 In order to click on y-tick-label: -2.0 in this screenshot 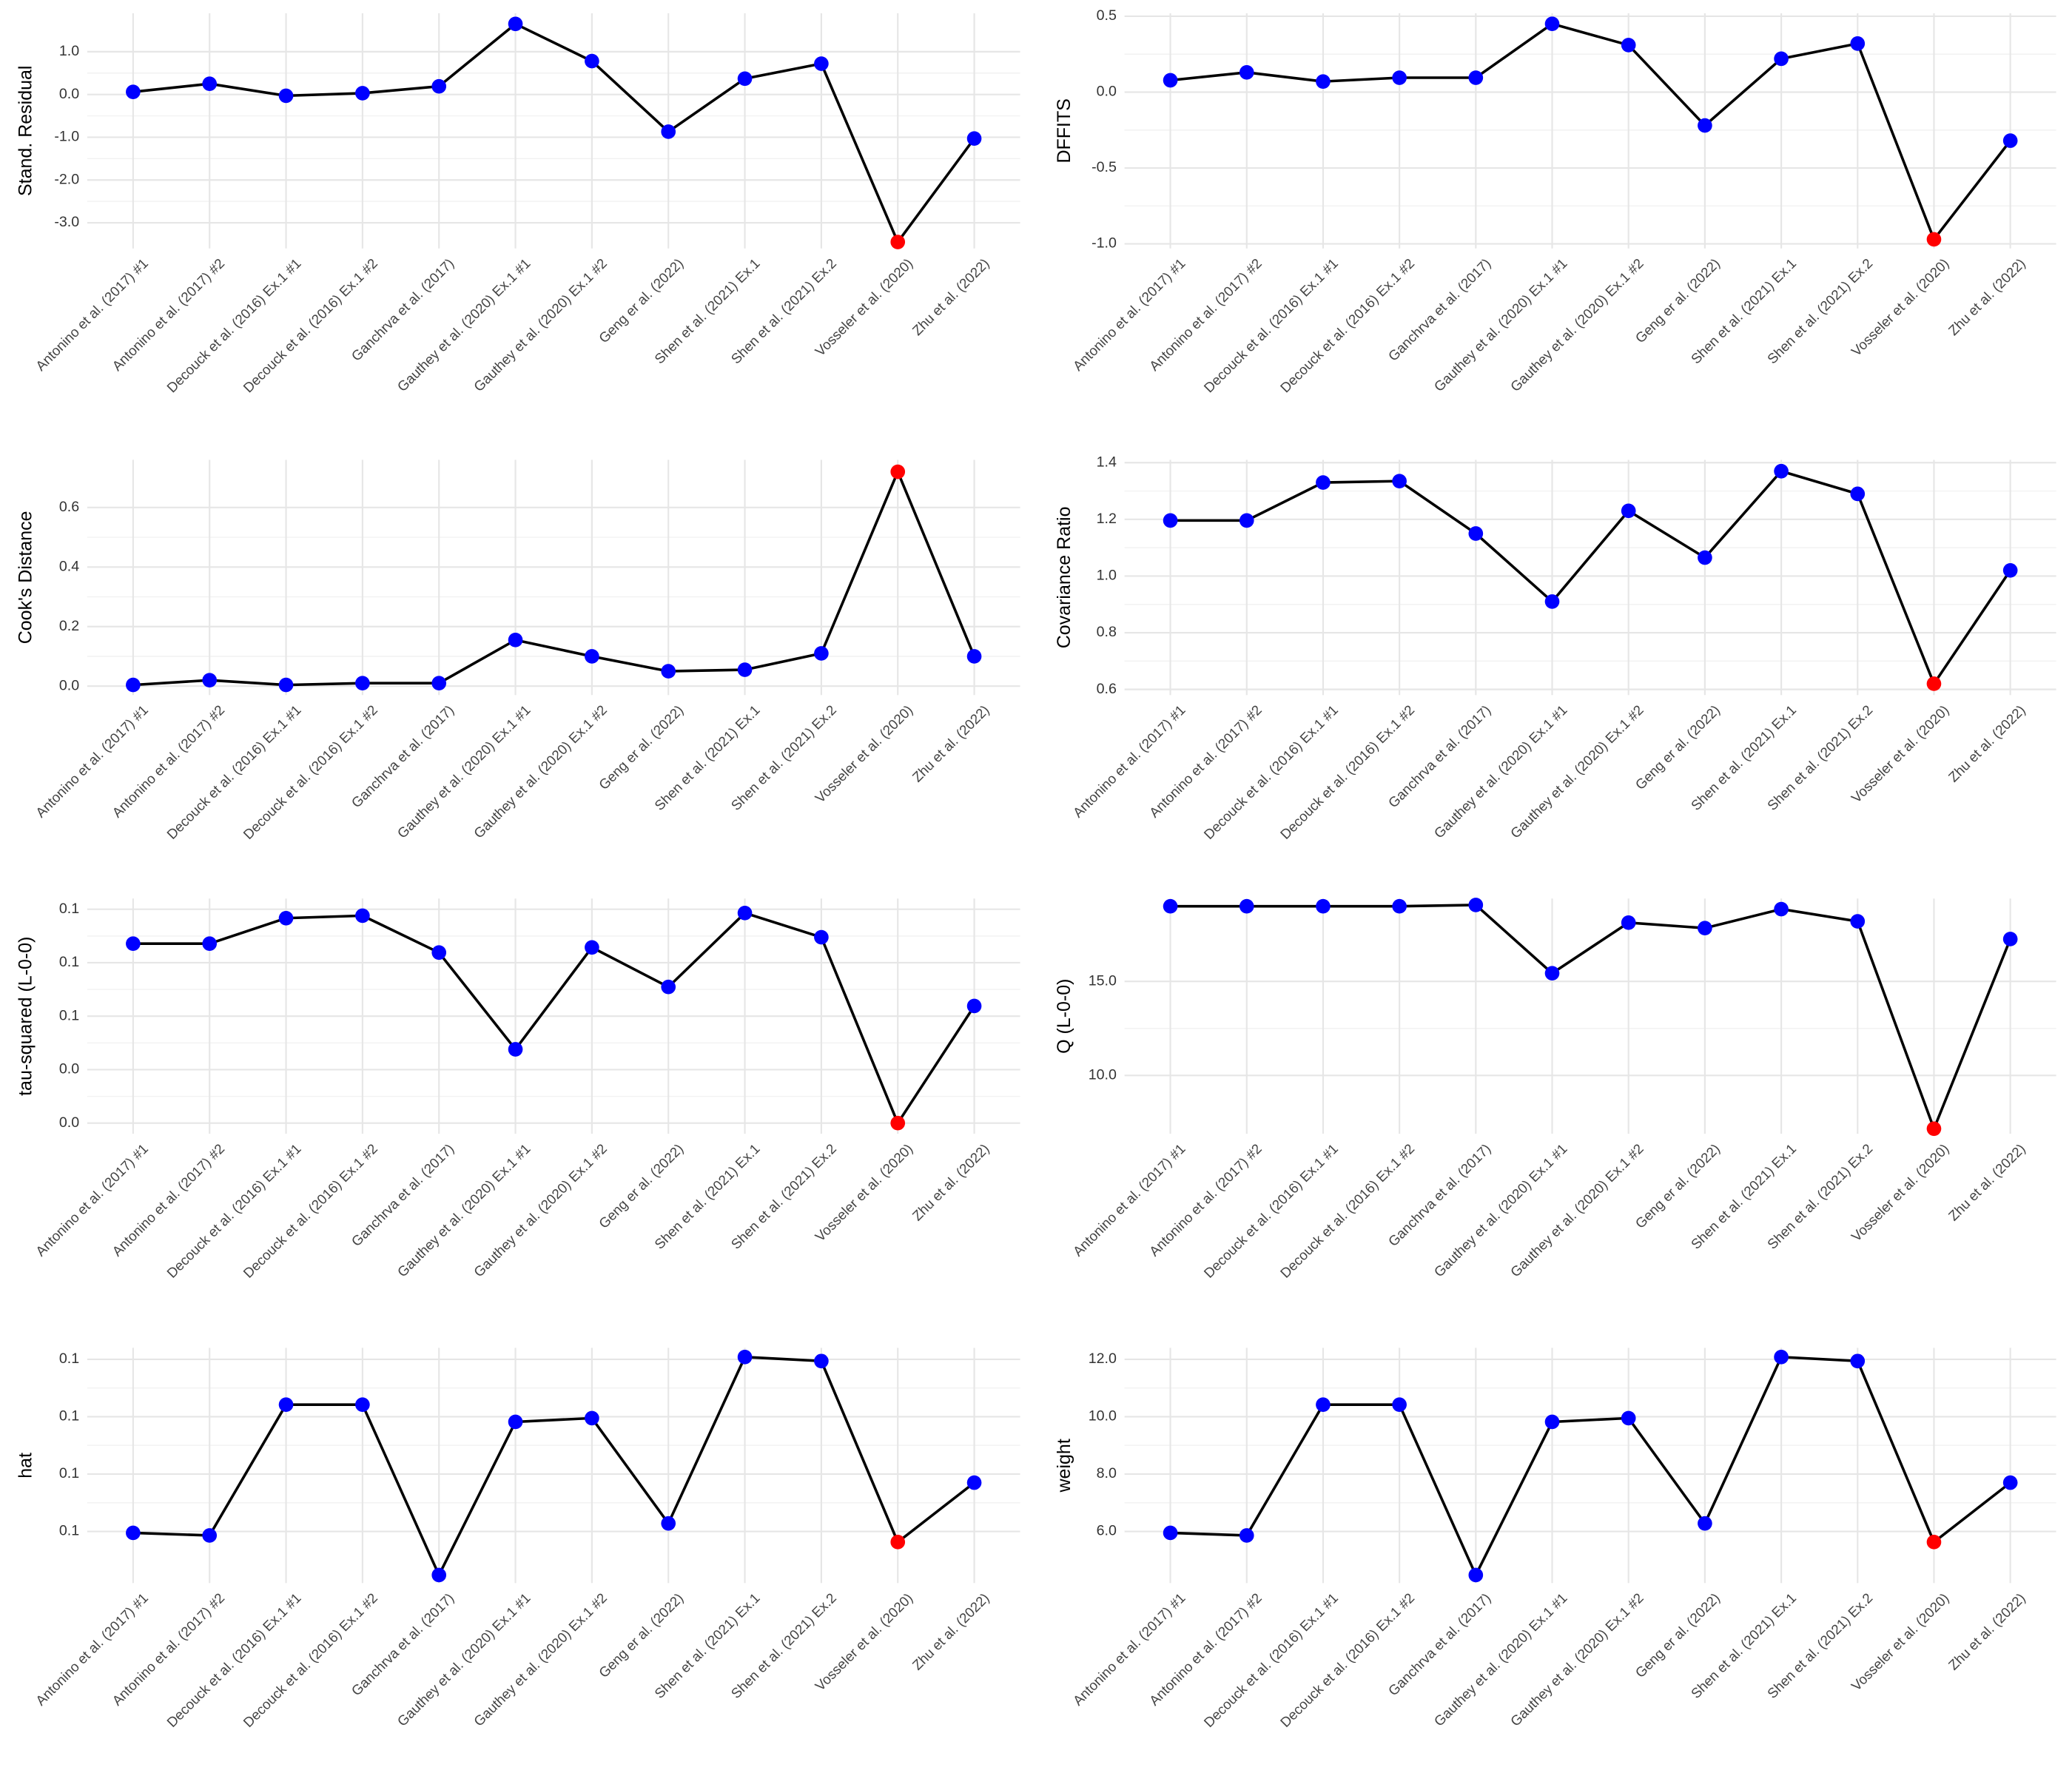, I will do `click(66, 179)`.